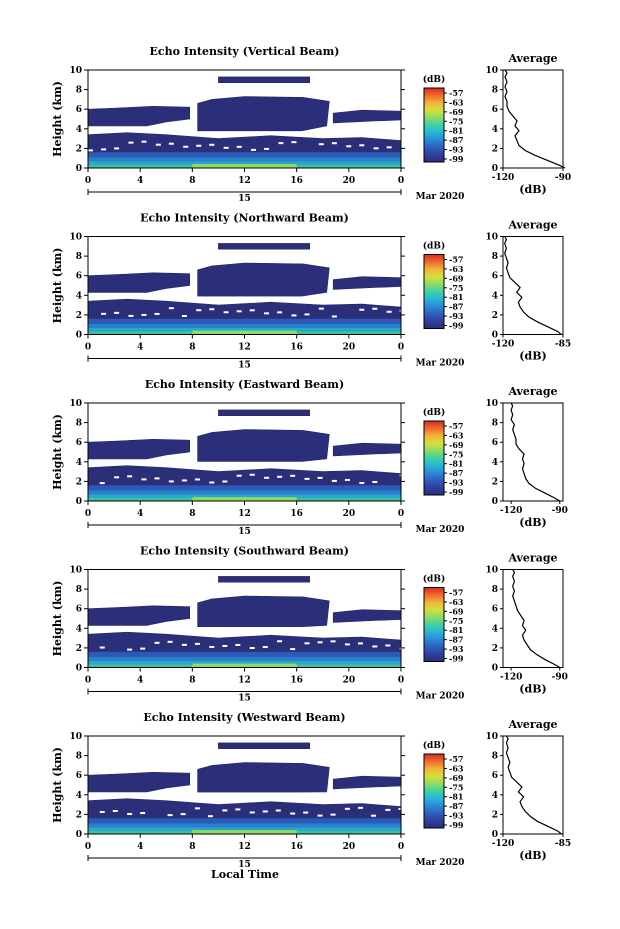 The image size is (620, 929). What do you see at coordinates (495, 835) in the screenshot?
I see `average-y-tick-label: 0` at bounding box center [495, 835].